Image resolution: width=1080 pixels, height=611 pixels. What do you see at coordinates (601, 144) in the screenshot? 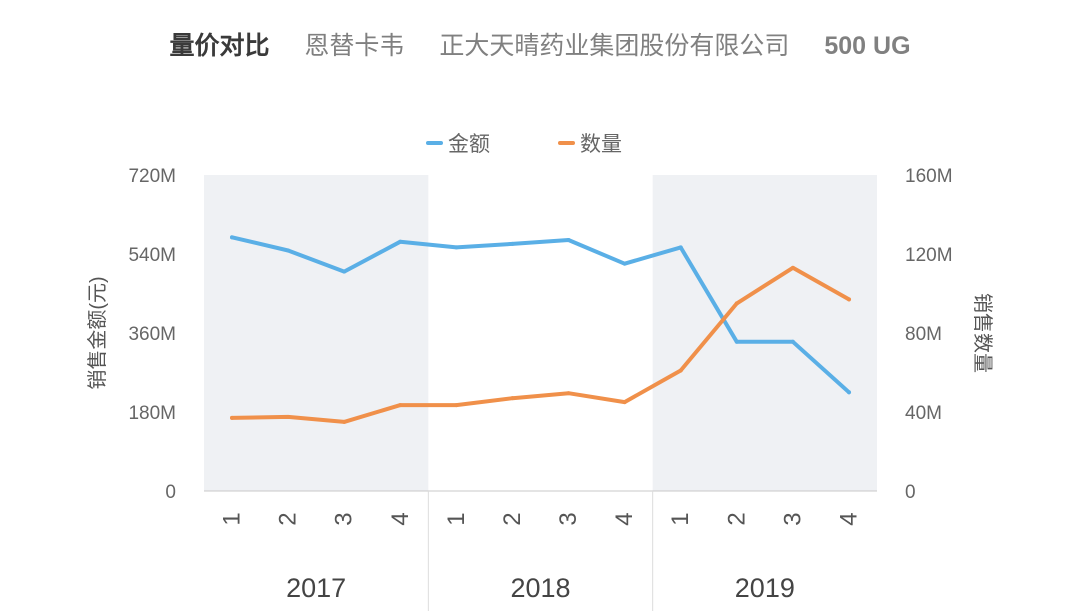
I see `legend-label: 数量` at bounding box center [601, 144].